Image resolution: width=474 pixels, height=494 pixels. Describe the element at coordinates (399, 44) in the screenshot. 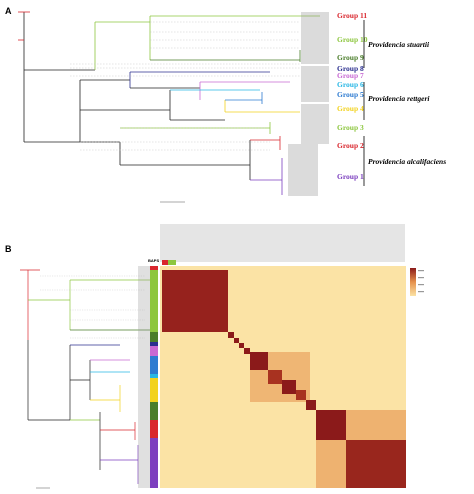

I see `species-stuartii-label: Providencia stuartii` at that location.